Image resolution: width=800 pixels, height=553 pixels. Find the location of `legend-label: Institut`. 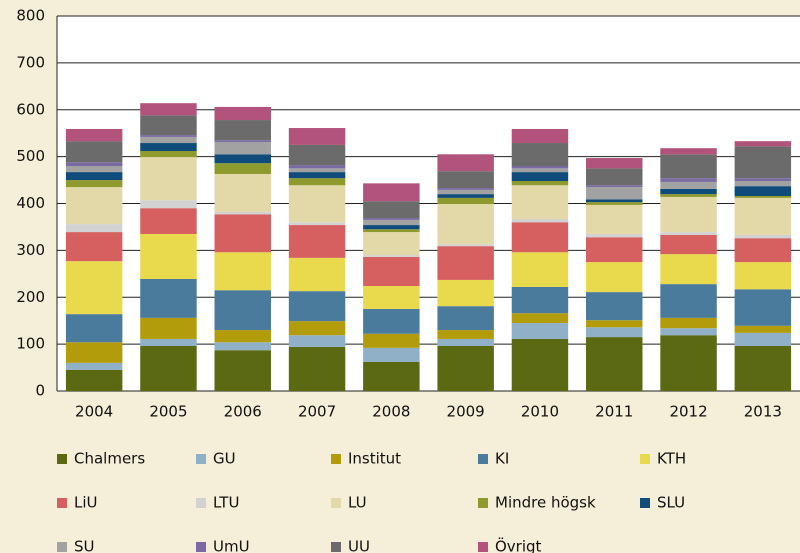

legend-label: Institut is located at coordinates (374, 459).